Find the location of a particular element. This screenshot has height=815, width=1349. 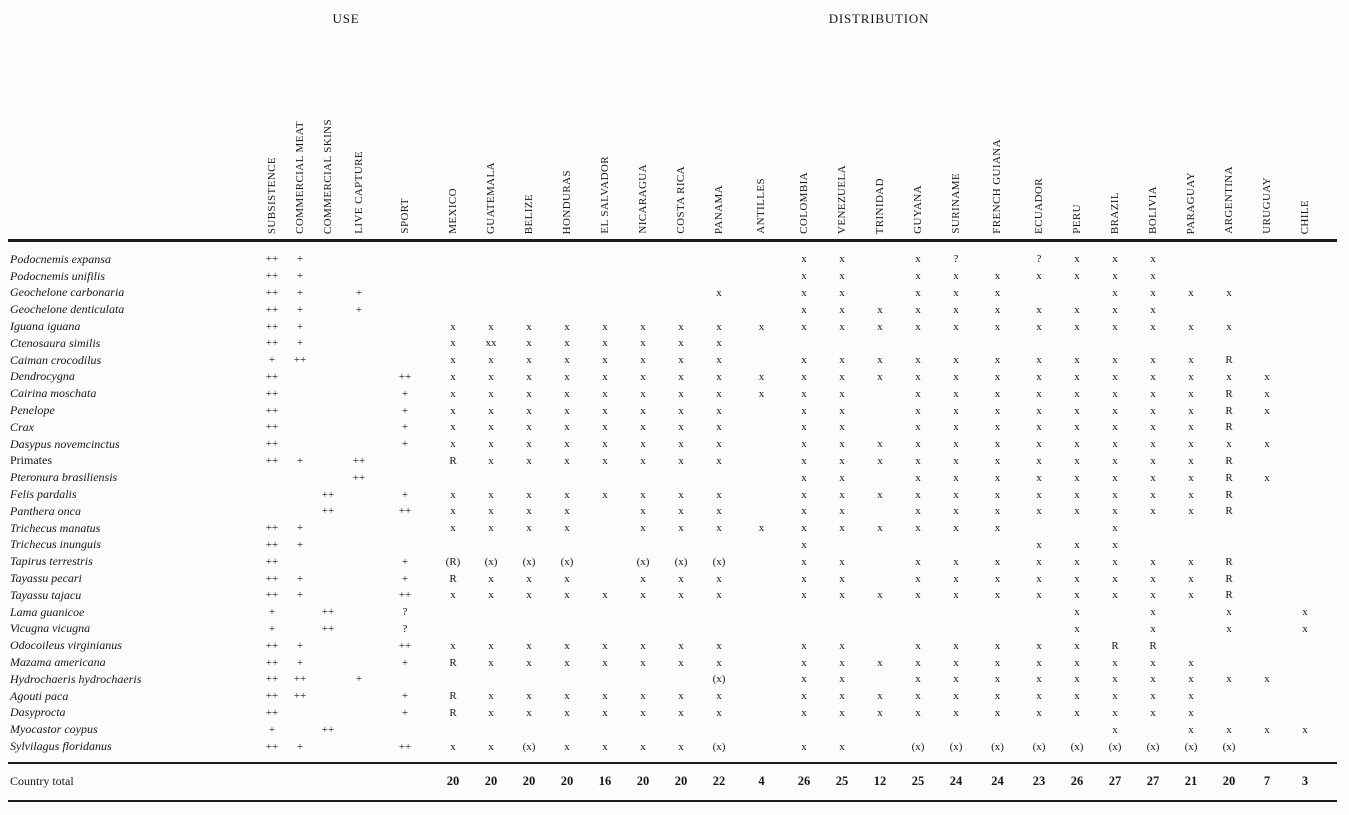

species-name: Dasypus novemcinctus is located at coordinates (65, 443).